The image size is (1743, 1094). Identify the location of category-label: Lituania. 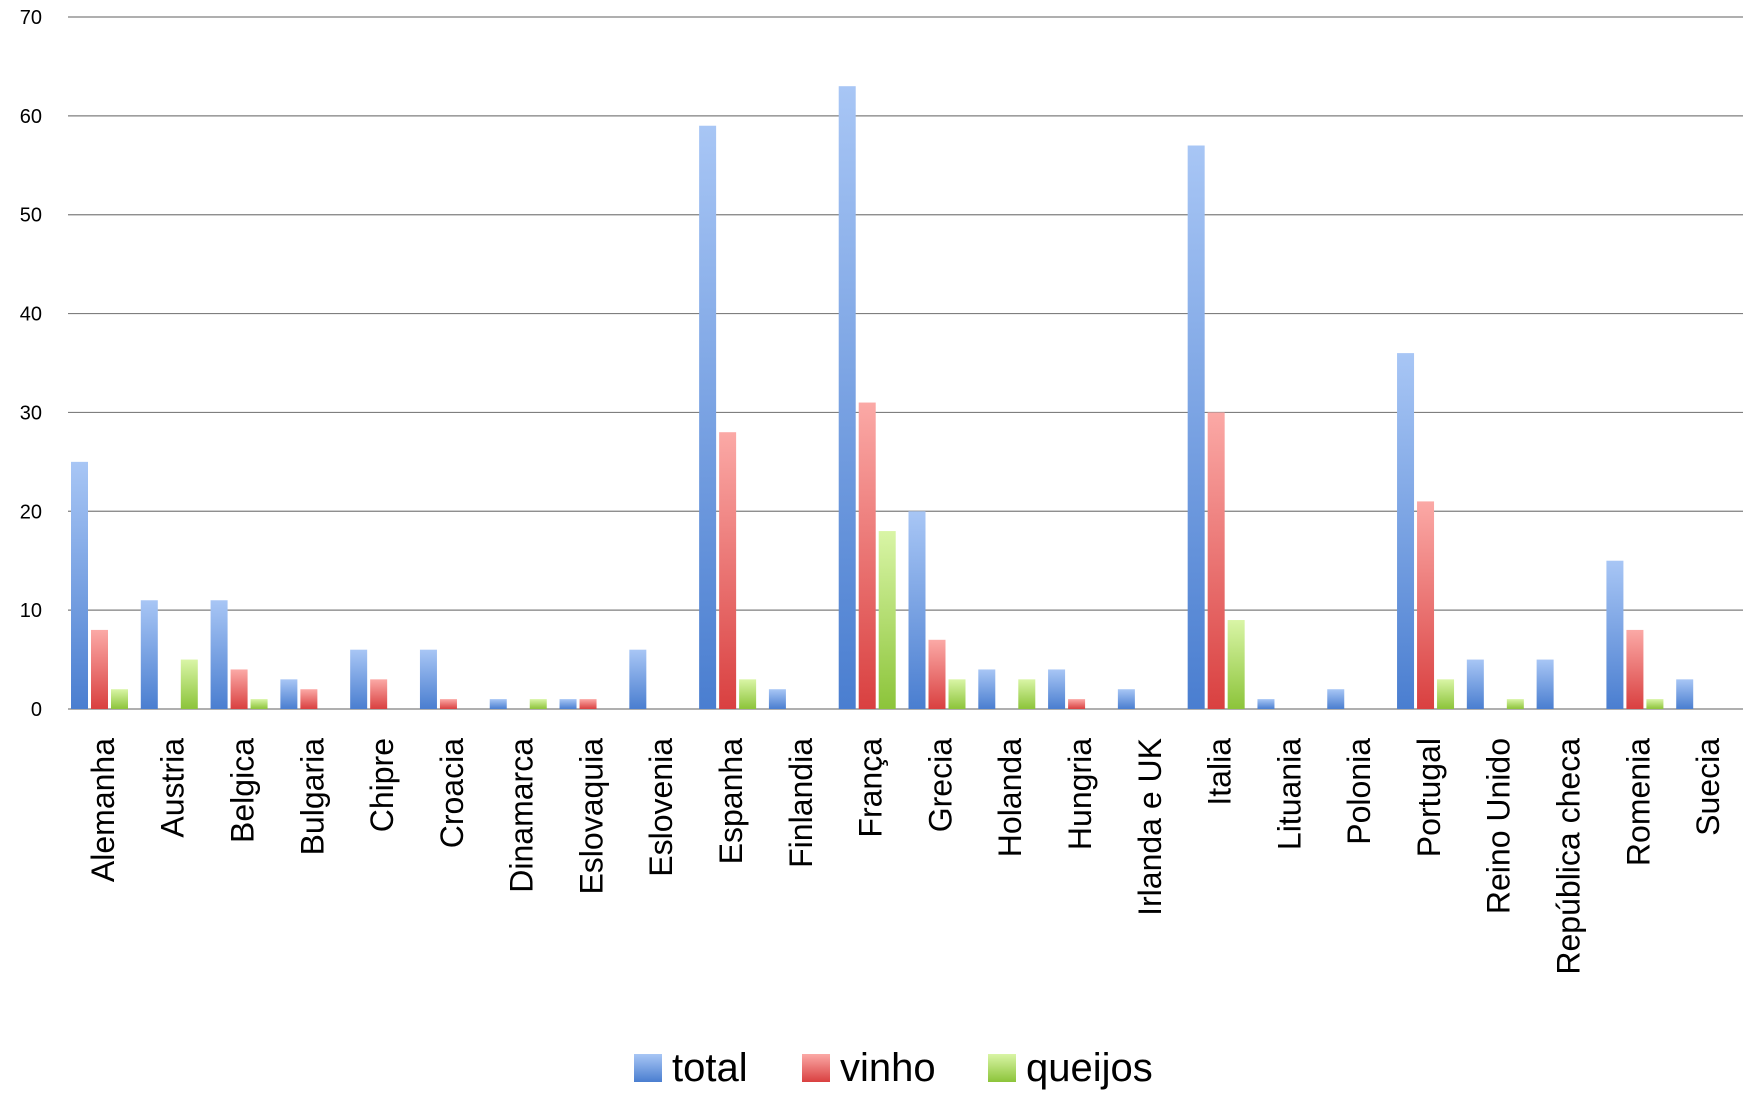
(1289, 794).